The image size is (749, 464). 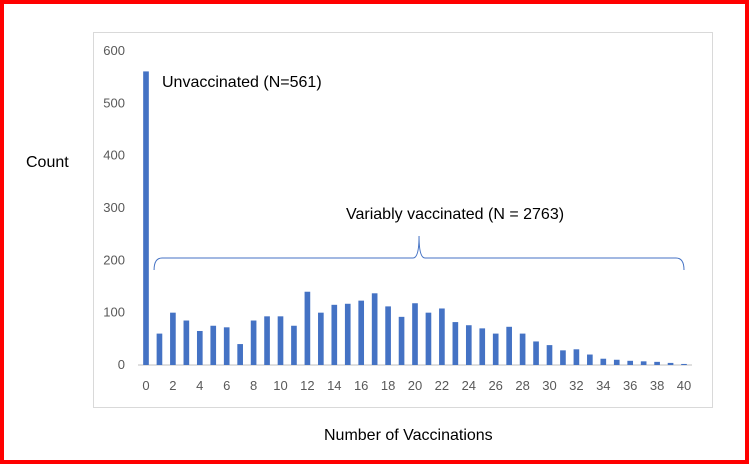 What do you see at coordinates (415, 385) in the screenshot?
I see `x-tick-label: 20` at bounding box center [415, 385].